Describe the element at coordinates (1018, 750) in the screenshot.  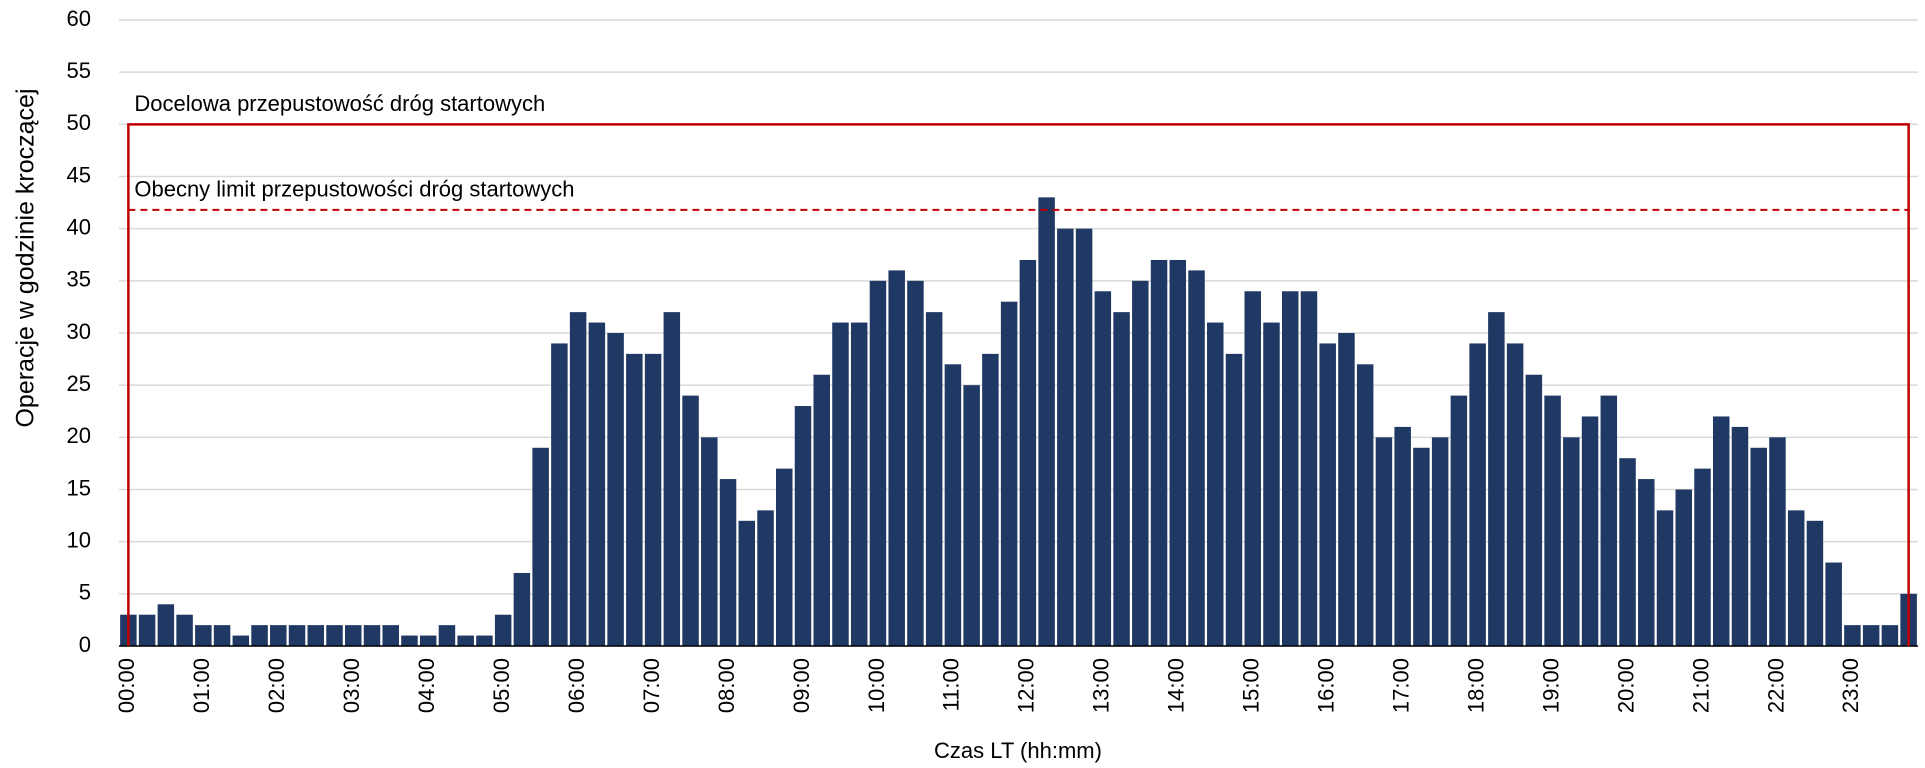
I see `x-axis-title: Czas LT (hh:mm)` at that location.